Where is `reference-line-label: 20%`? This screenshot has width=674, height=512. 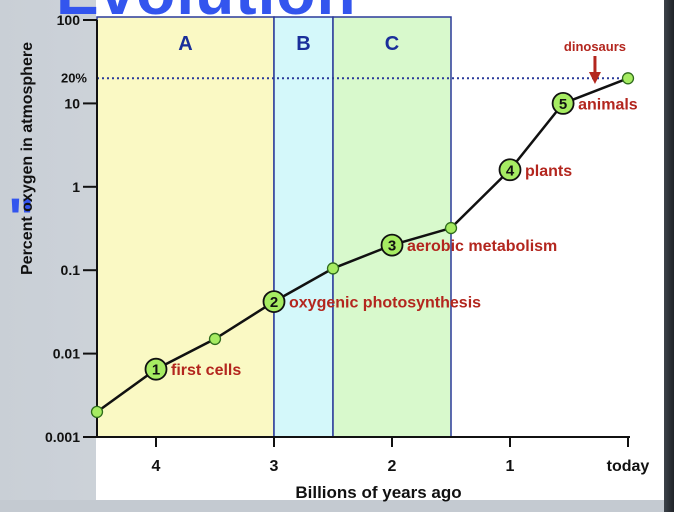 reference-line-label: 20% is located at coordinates (74, 77).